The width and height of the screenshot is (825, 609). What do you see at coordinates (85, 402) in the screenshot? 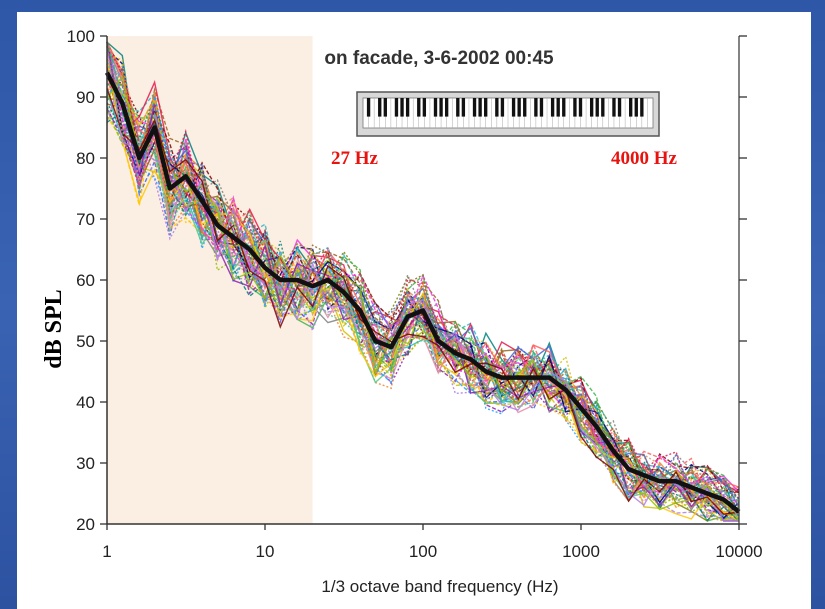
I see `y-tick-label: 40` at bounding box center [85, 402].